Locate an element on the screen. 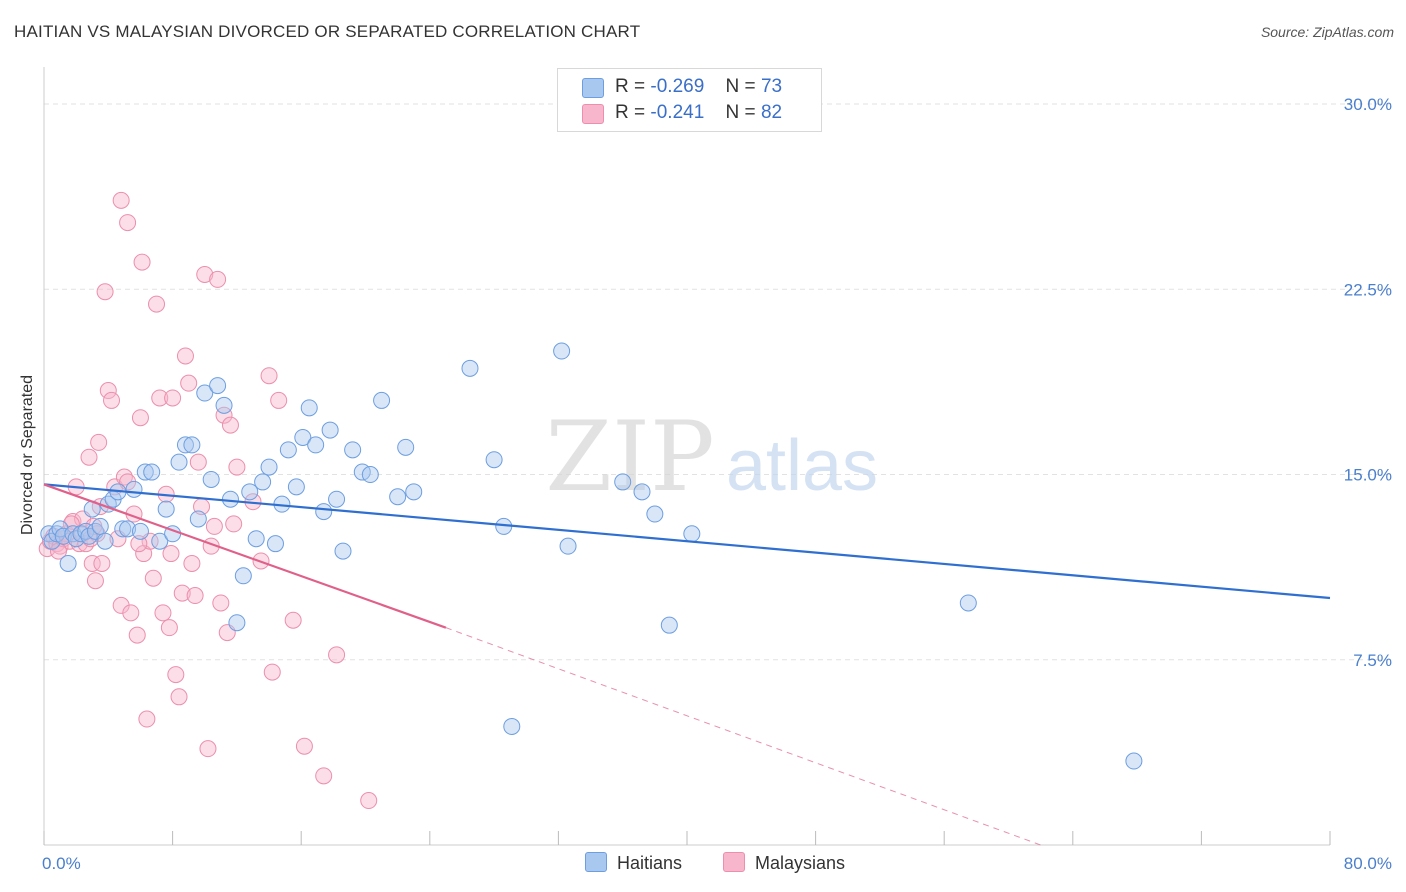 The width and height of the screenshot is (1406, 892). y-tick-label: 15.0% is located at coordinates (1368, 475).